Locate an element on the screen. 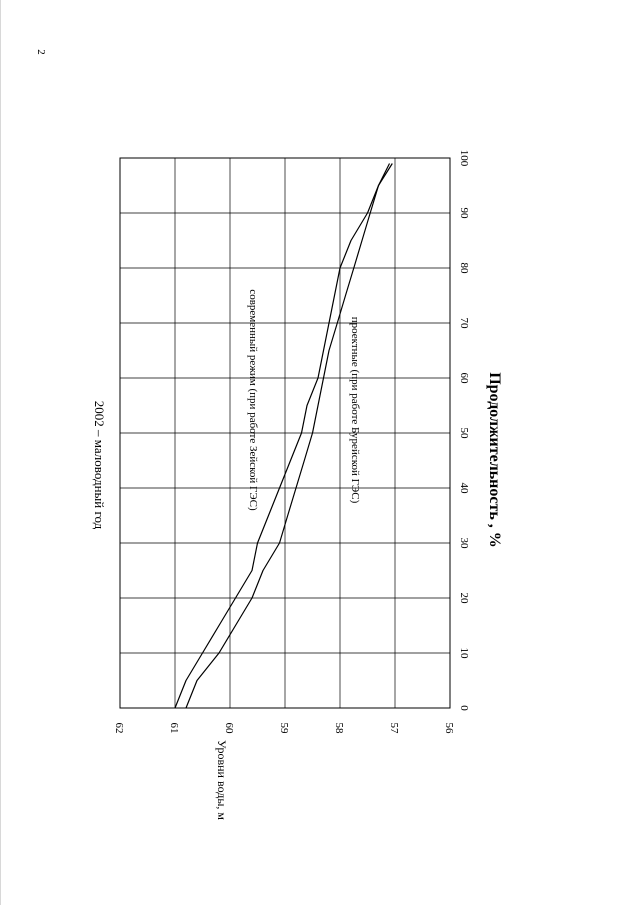 The height and width of the screenshot is (910, 640). y-tick-label: 59 is located at coordinates (284, 729).